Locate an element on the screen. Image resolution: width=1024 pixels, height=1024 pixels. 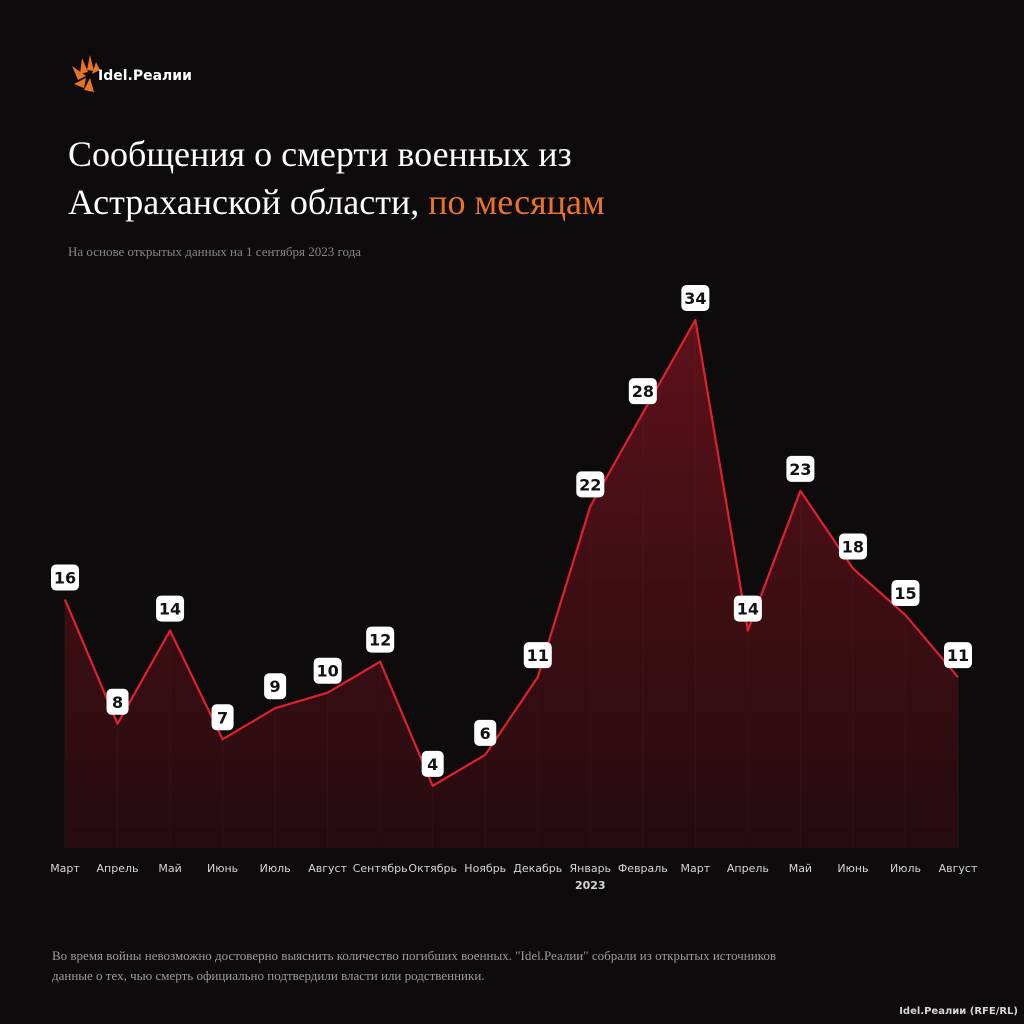
chart-title: Сообщения о смерти военных из is located at coordinates (320, 154).